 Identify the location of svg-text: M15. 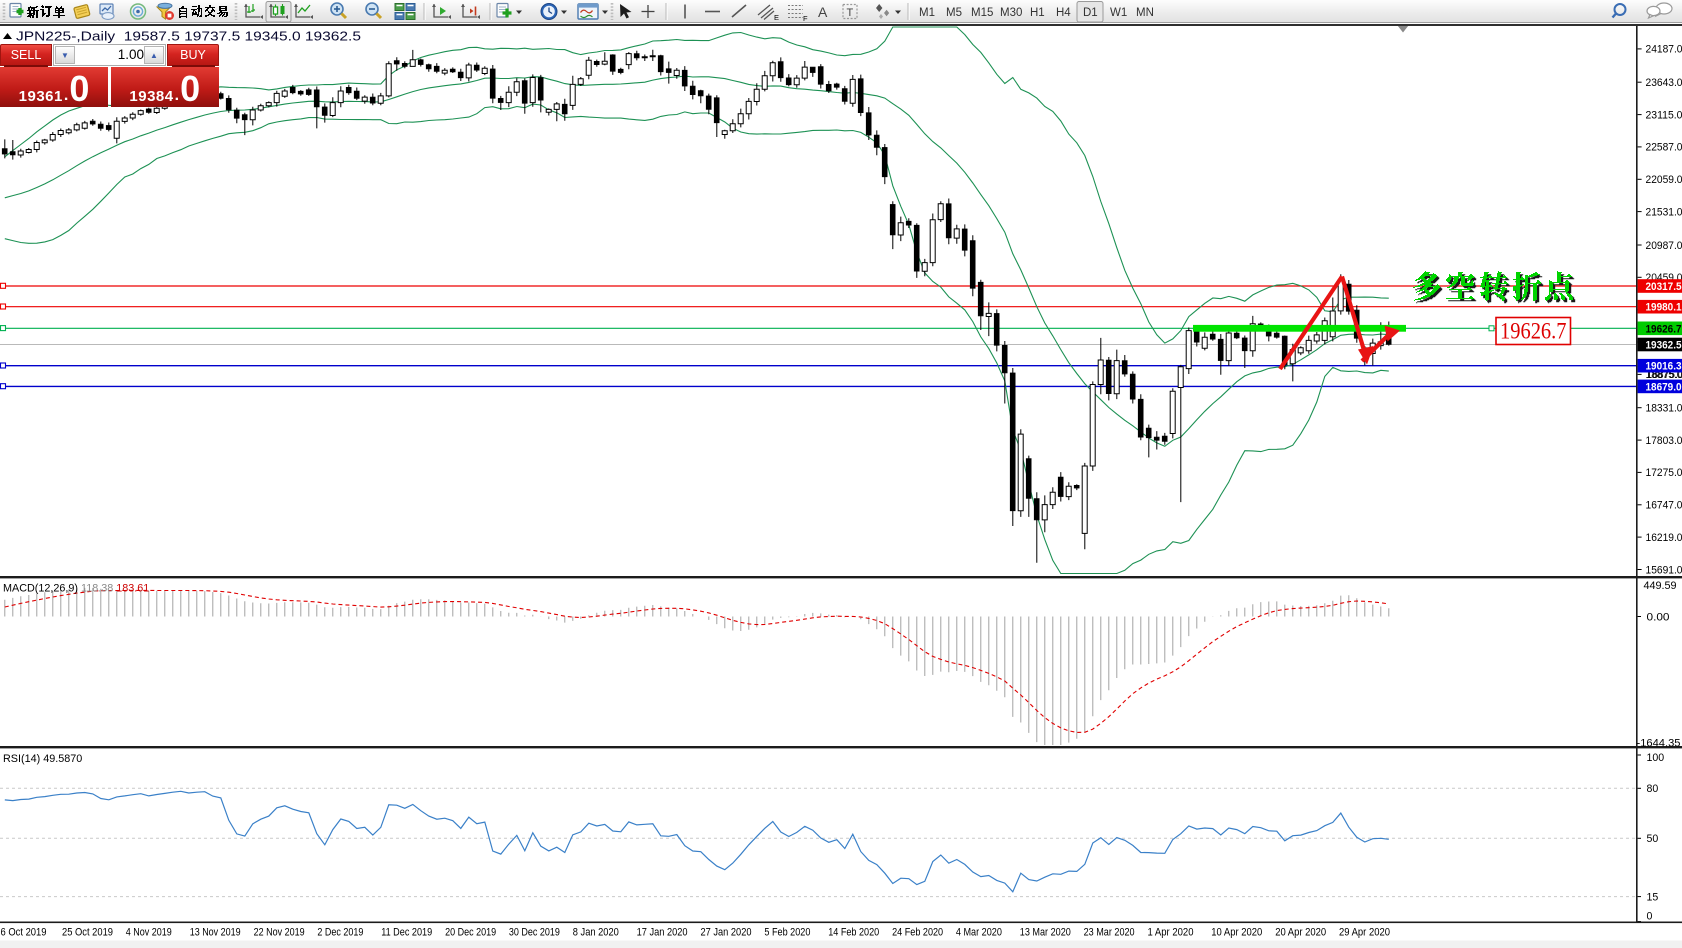
(982, 13).